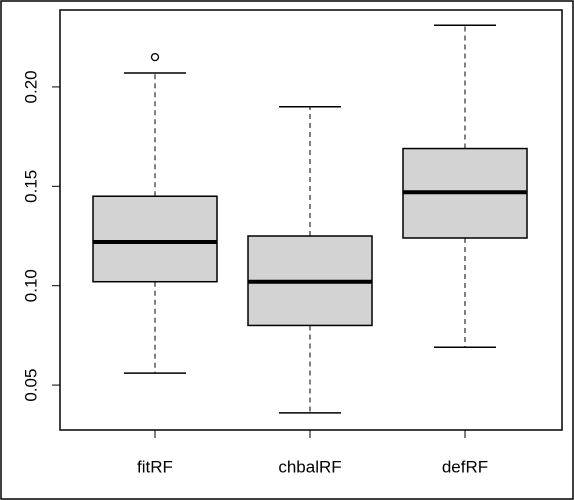  Describe the element at coordinates (30, 385) in the screenshot. I see `y-tick-label: 0.05` at that location.